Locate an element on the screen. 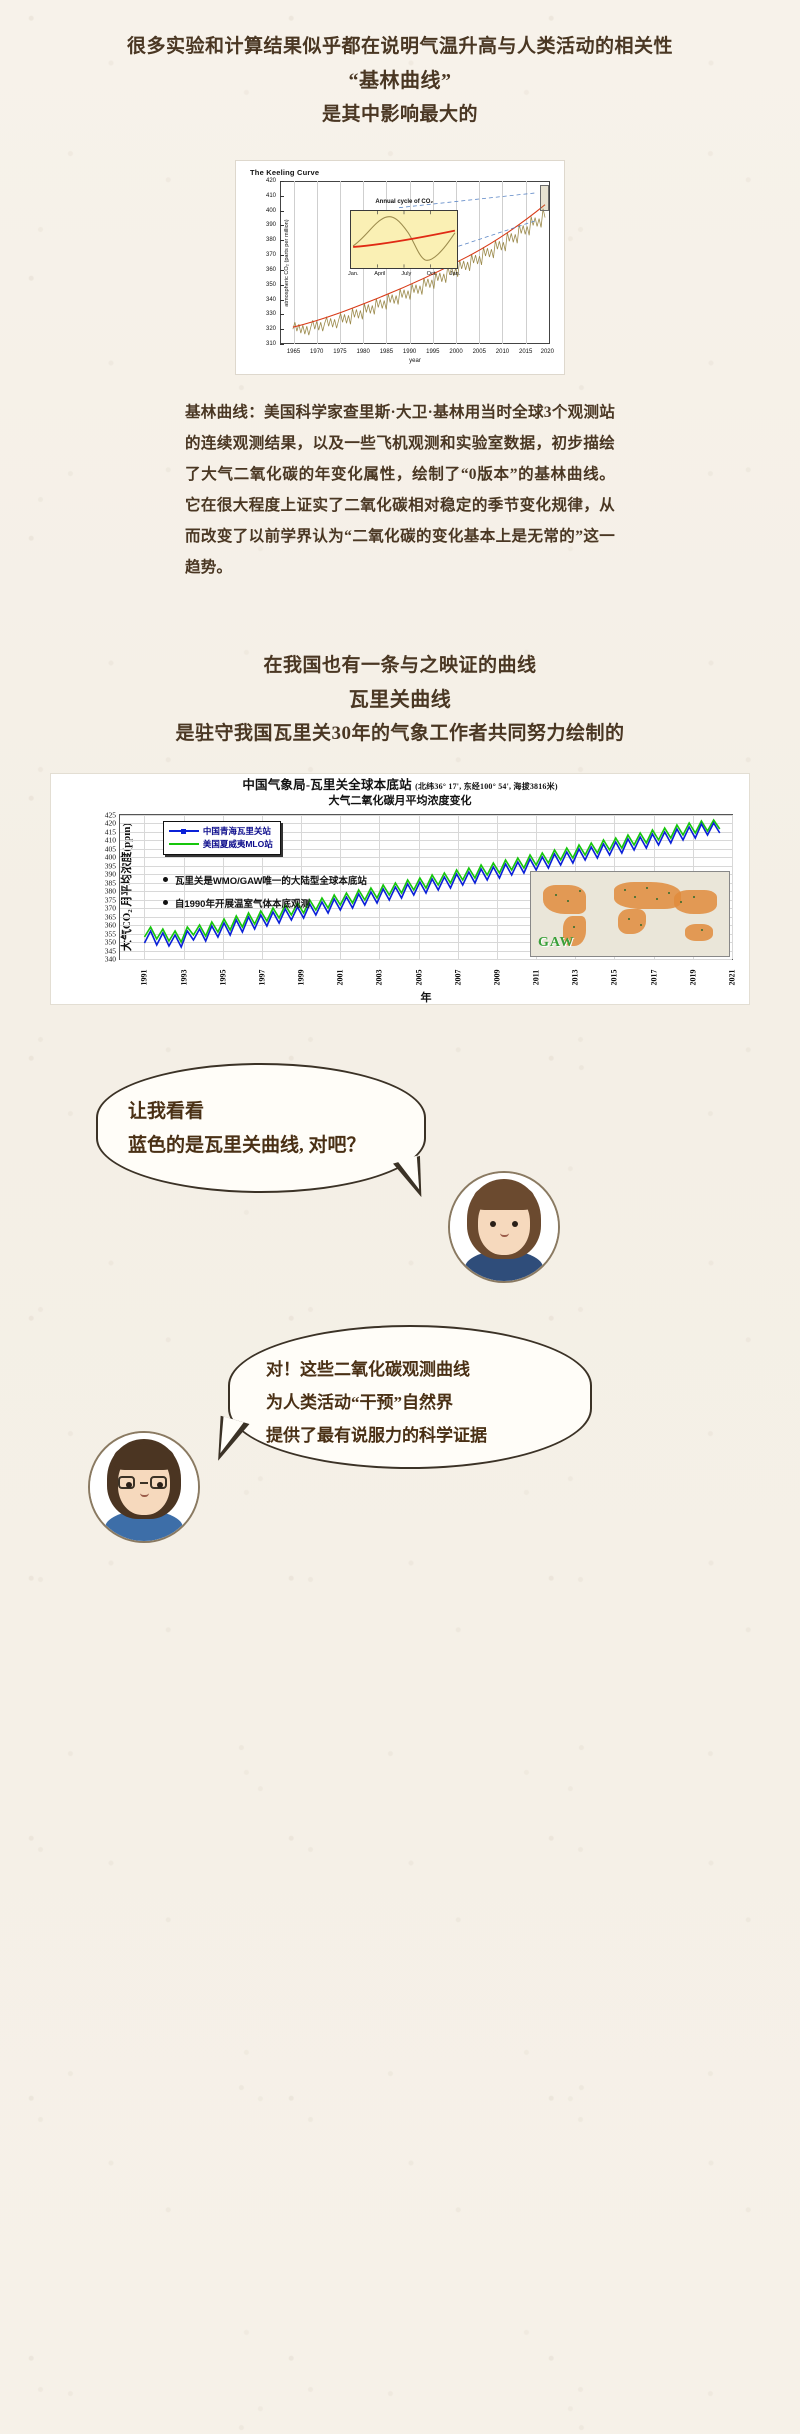 Image resolution: width=800 pixels, height=2434 pixels. speech-bubble-2-line-1: 对！这些二氧化碳观测曲线 is located at coordinates (368, 1369).